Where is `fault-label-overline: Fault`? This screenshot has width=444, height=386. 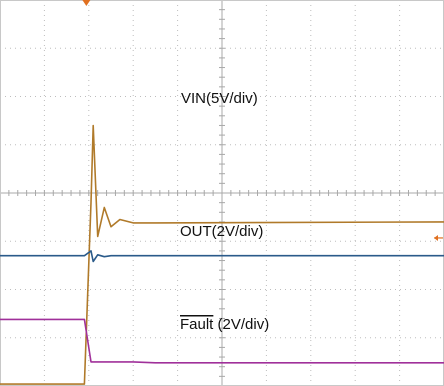 fault-label-overline: Fault is located at coordinates (197, 324).